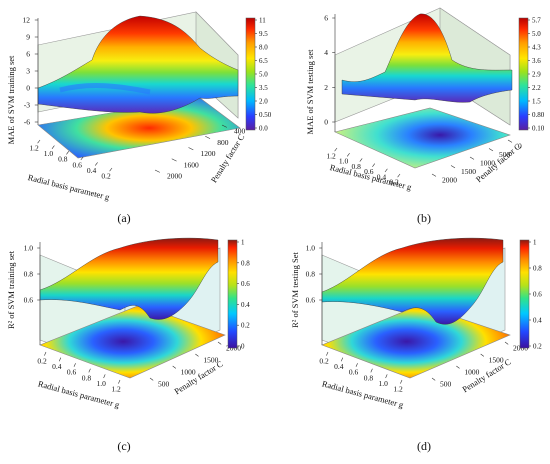 The width and height of the screenshot is (550, 464). I want to click on panel-d-colorbar, so click(524, 294).